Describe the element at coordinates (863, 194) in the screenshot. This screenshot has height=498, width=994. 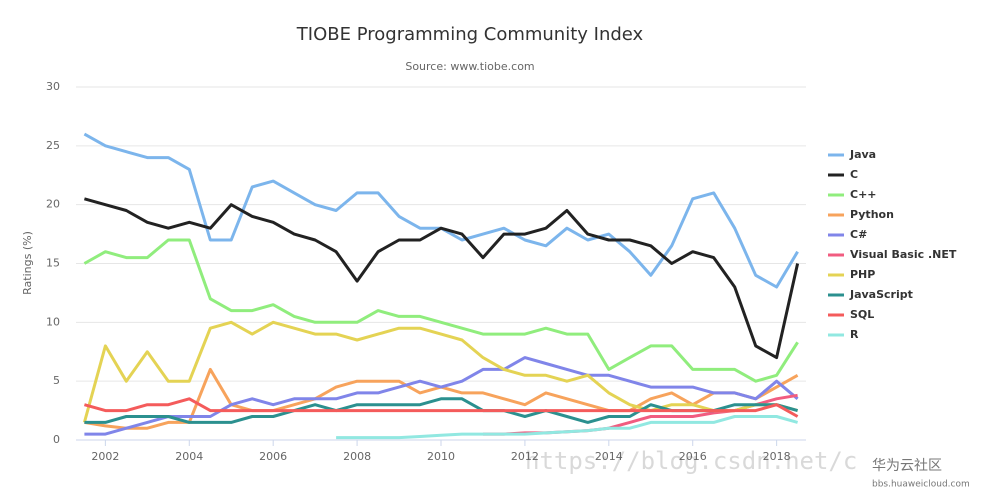
I see `legend-label: C++` at that location.